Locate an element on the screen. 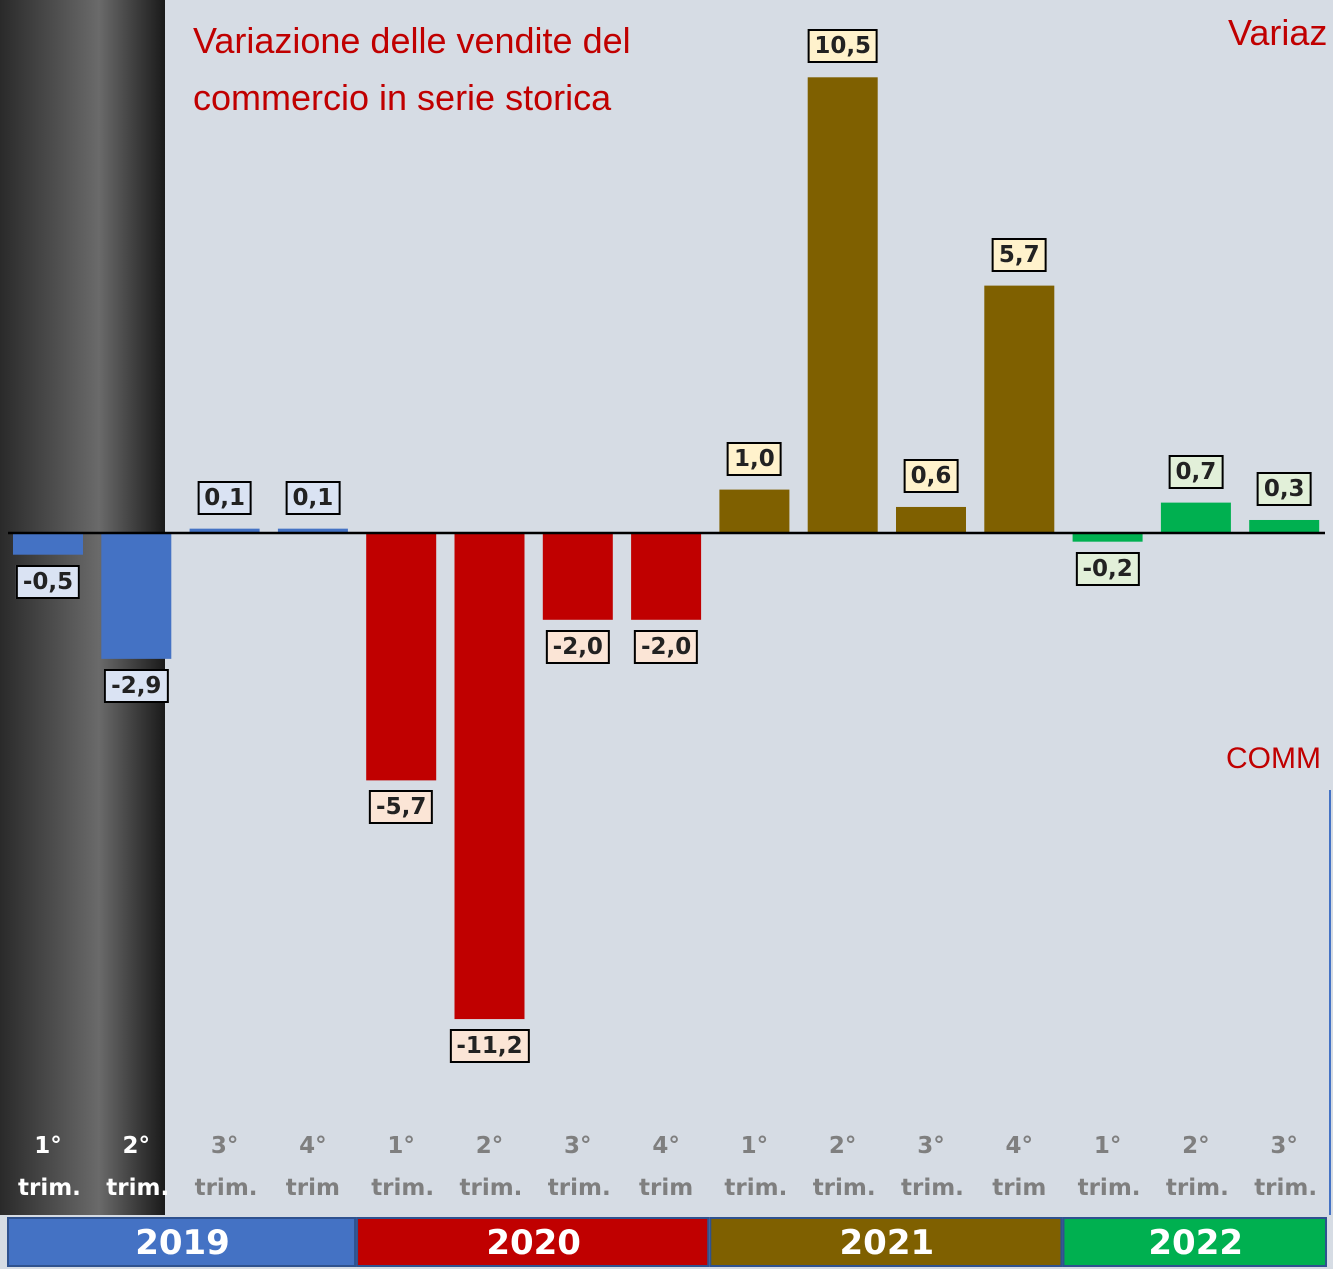 The width and height of the screenshot is (1333, 1269). annotation: Variaz is located at coordinates (1278, 32).